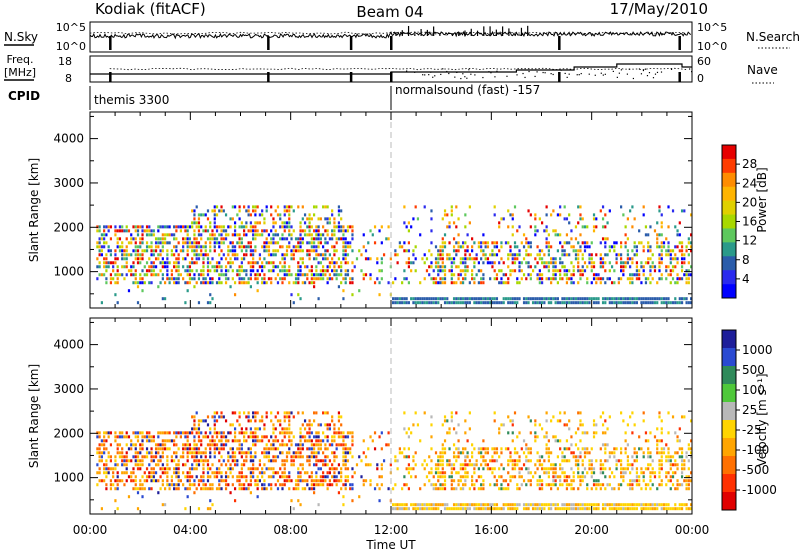  Describe the element at coordinates (274, 96) in the screenshot. I see `cpid-row: CPID themis 3300 normalsound (fast) -157` at that location.